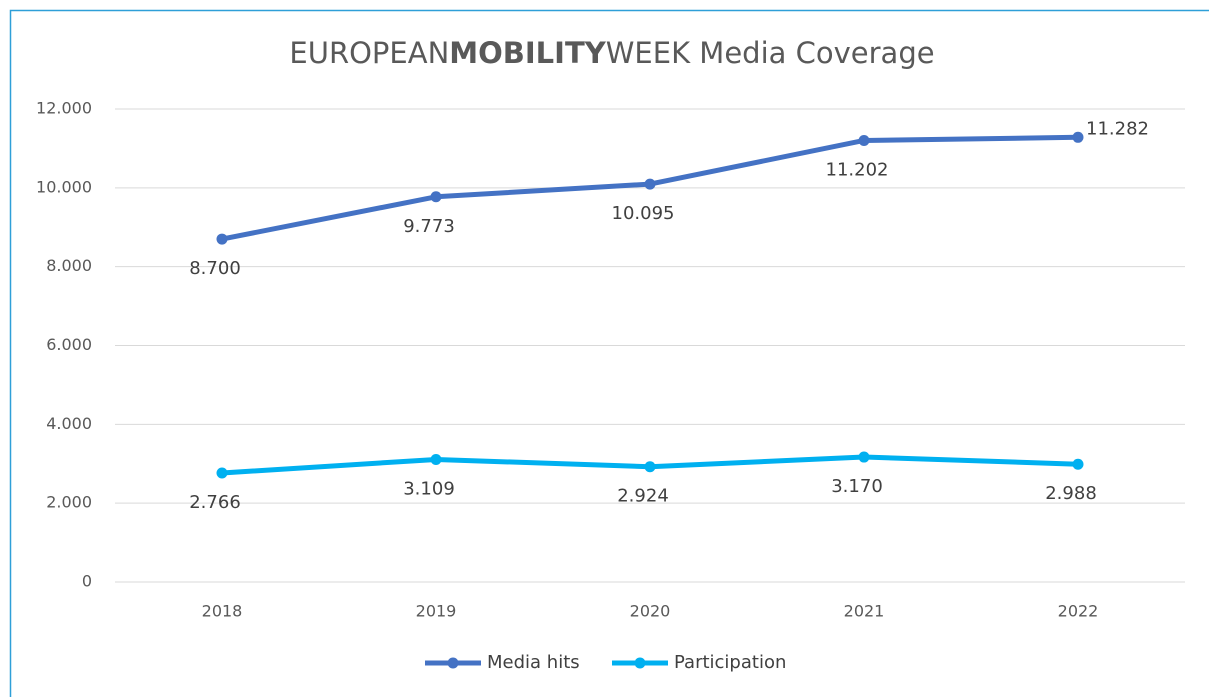  I want to click on y-tick-label: 12.000, so click(64, 108).